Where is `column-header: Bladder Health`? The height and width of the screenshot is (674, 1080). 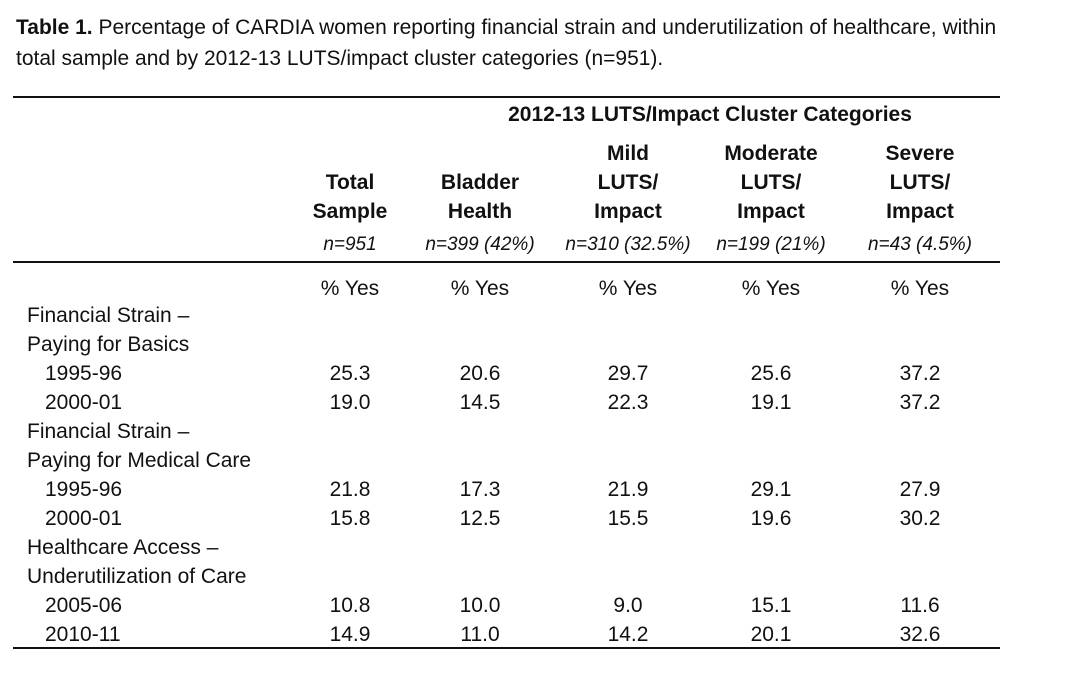 column-header: Bladder Health is located at coordinates (480, 197).